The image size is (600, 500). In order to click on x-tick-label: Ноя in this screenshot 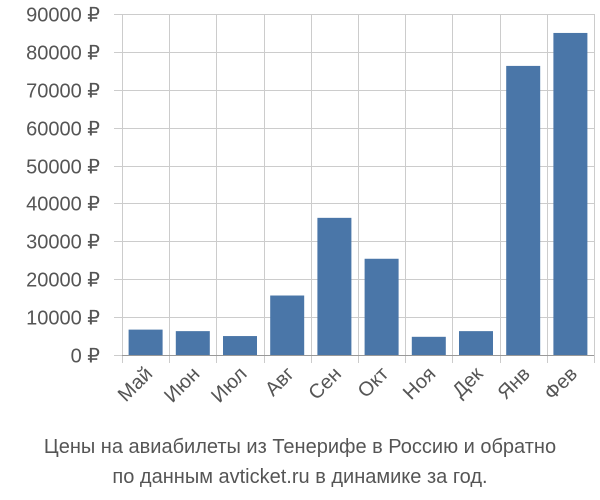, I will do `click(419, 383)`.